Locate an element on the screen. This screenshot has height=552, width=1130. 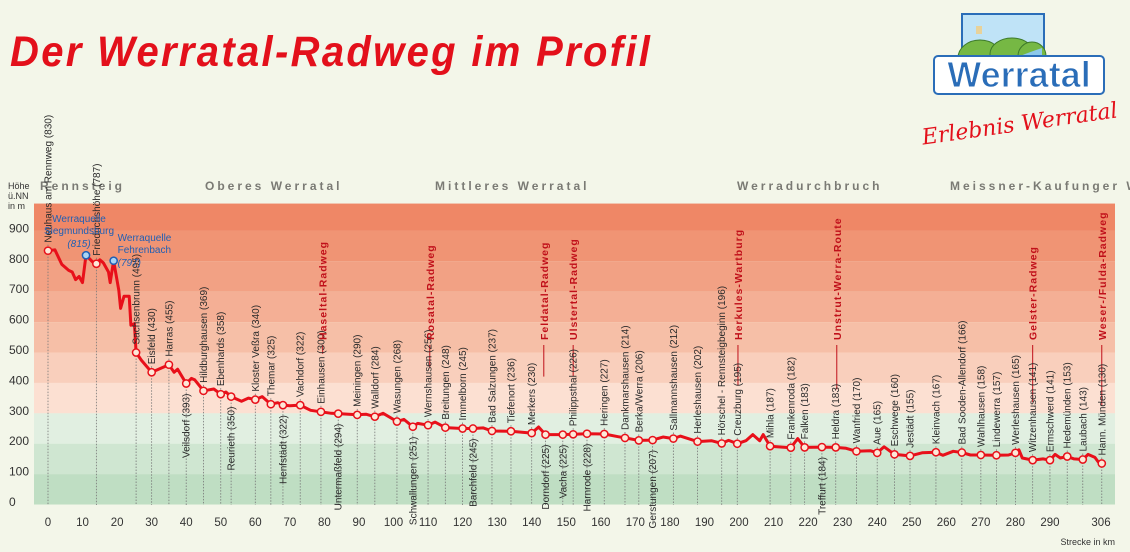
station-label: Hörschel - Rennsteigbeginn (196) is located at coordinates (722, 361).